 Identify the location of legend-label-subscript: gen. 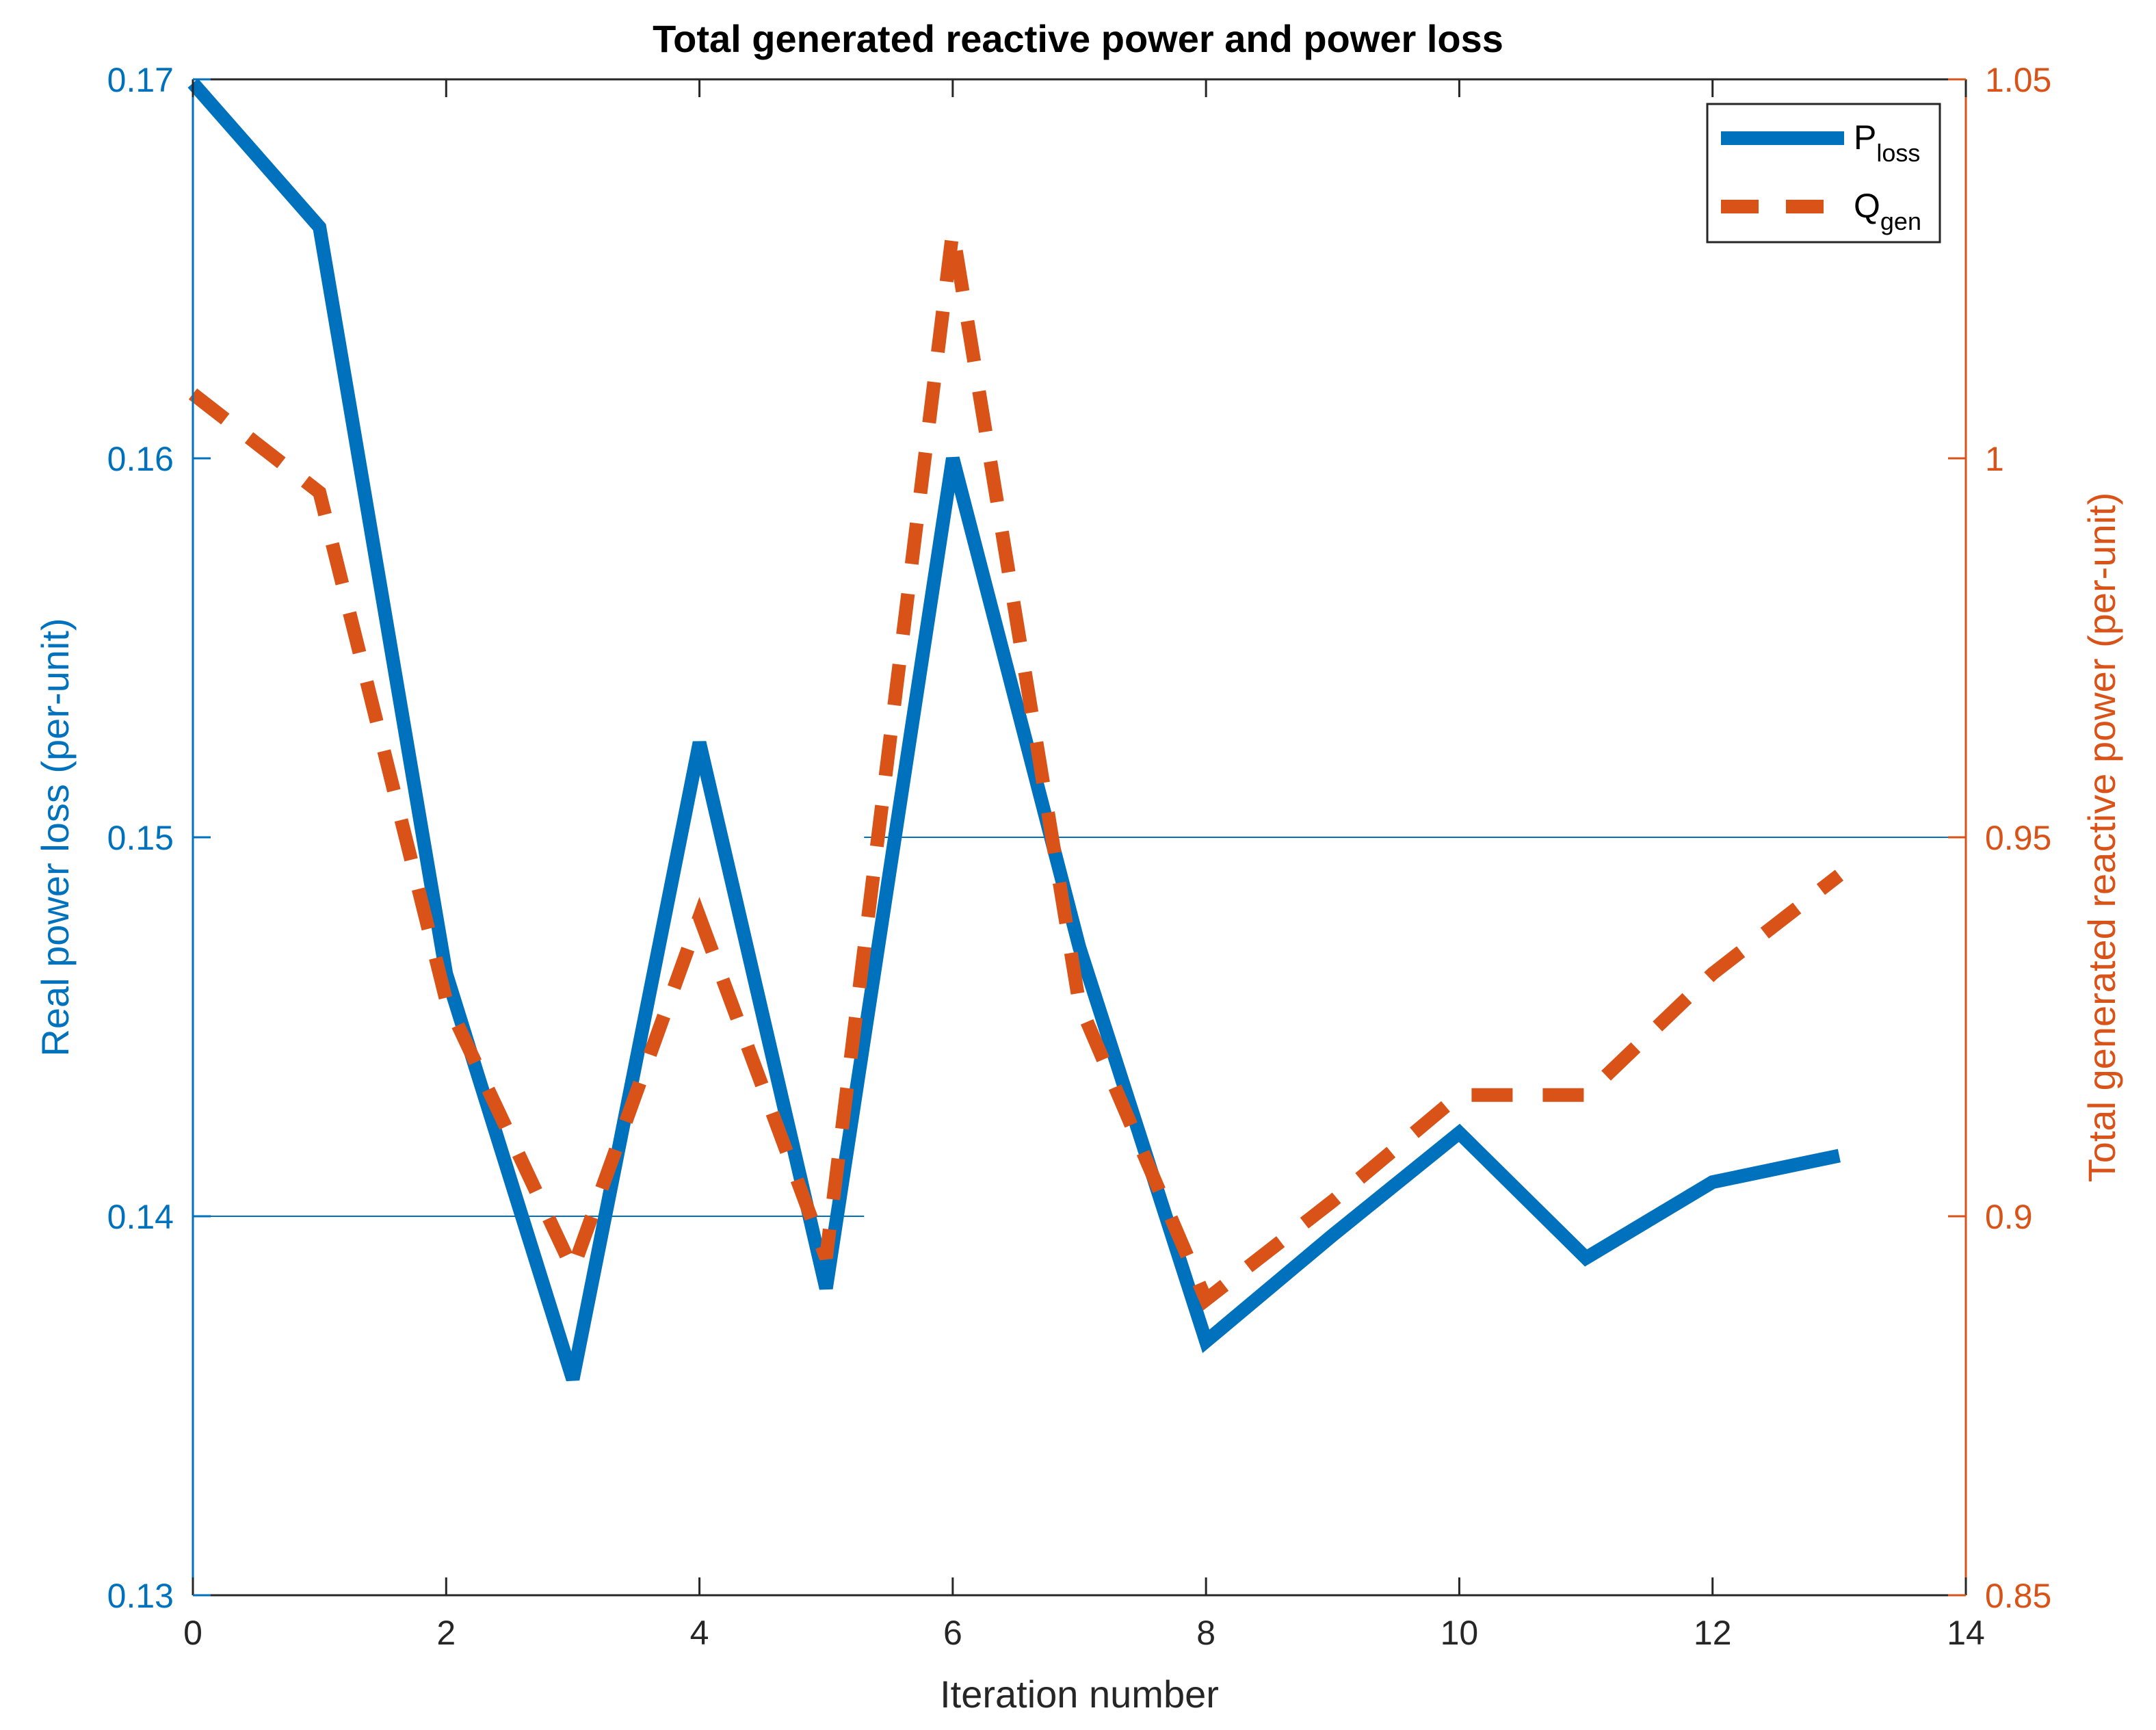
(1900, 221).